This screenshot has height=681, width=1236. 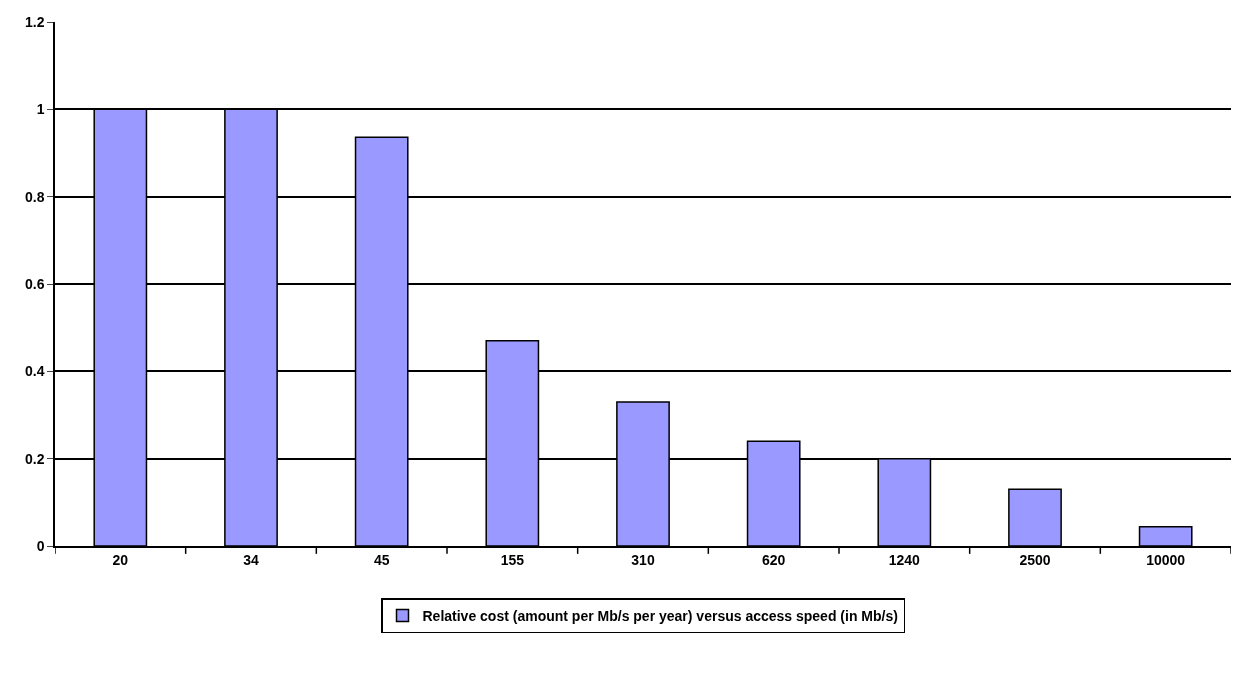 What do you see at coordinates (120, 559) in the screenshot?
I see `x-tick-label: 20` at bounding box center [120, 559].